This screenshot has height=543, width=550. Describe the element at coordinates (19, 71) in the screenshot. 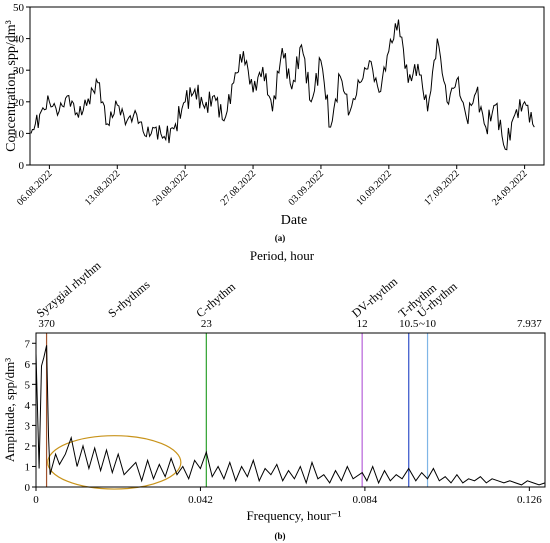

I see `panel-a-y-tick-label: 30` at that location.